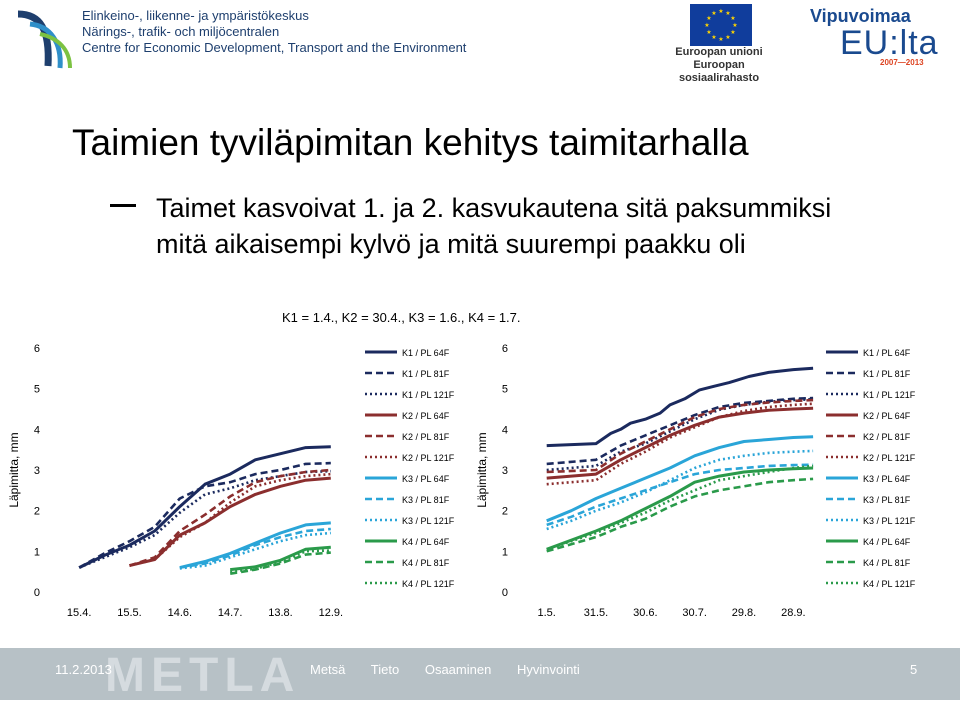 The height and width of the screenshot is (703, 960). I want to click on footer-words: Metsä Tieto Osaaminen Hyvinvointi, so click(453, 669).